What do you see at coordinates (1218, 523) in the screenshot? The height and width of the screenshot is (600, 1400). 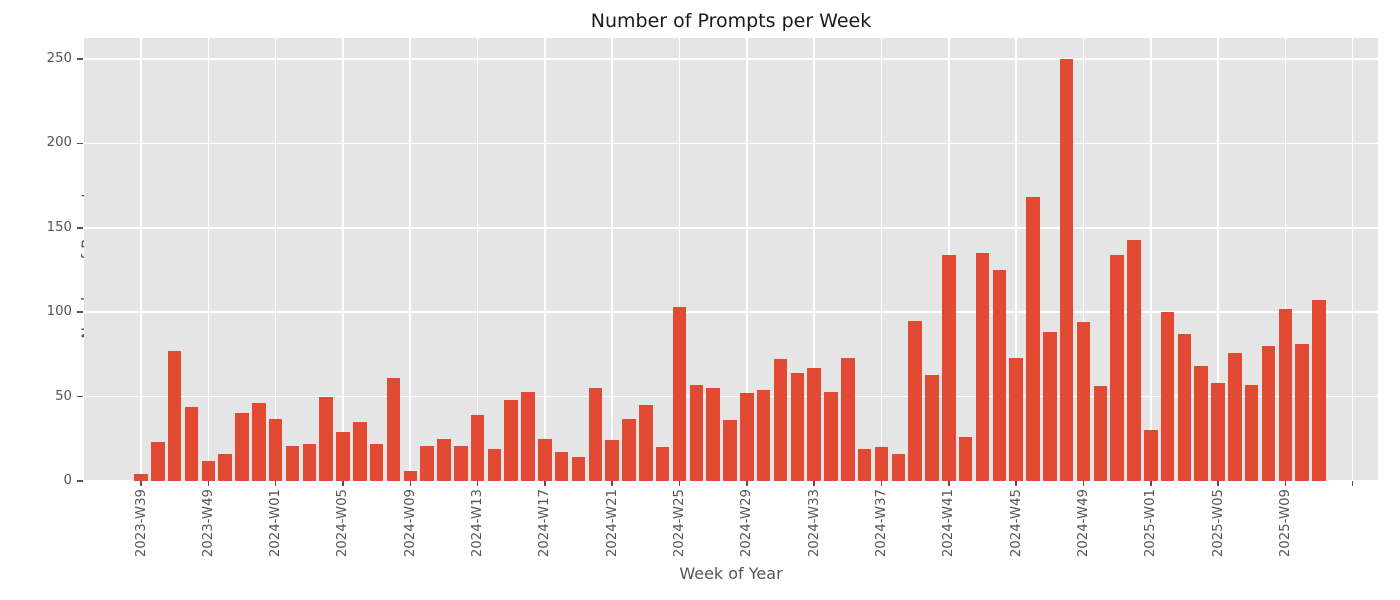 I see `x-tick-label: 2025-W05` at bounding box center [1218, 523].